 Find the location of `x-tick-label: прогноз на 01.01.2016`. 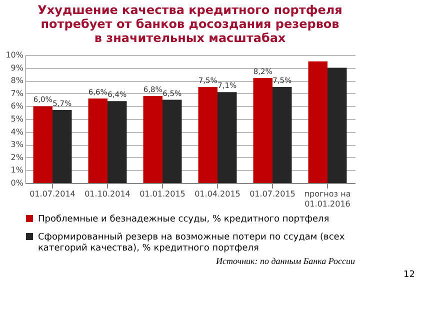

x-tick-label: прогноз на 01.01.2016 is located at coordinates (327, 199).